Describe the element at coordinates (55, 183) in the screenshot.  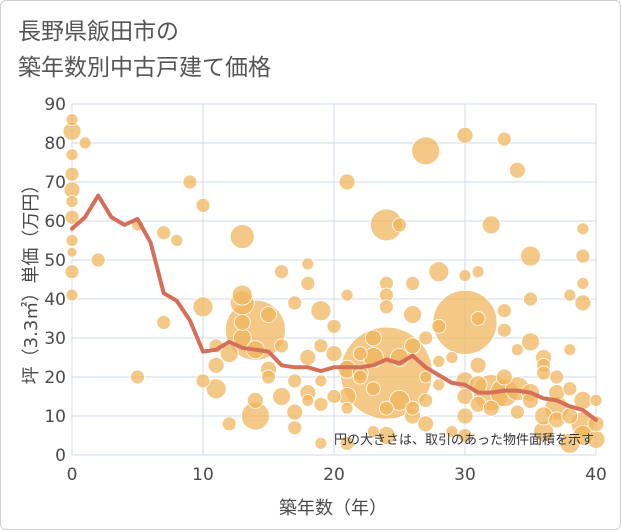
I see `y-tick-label: 70` at that location.